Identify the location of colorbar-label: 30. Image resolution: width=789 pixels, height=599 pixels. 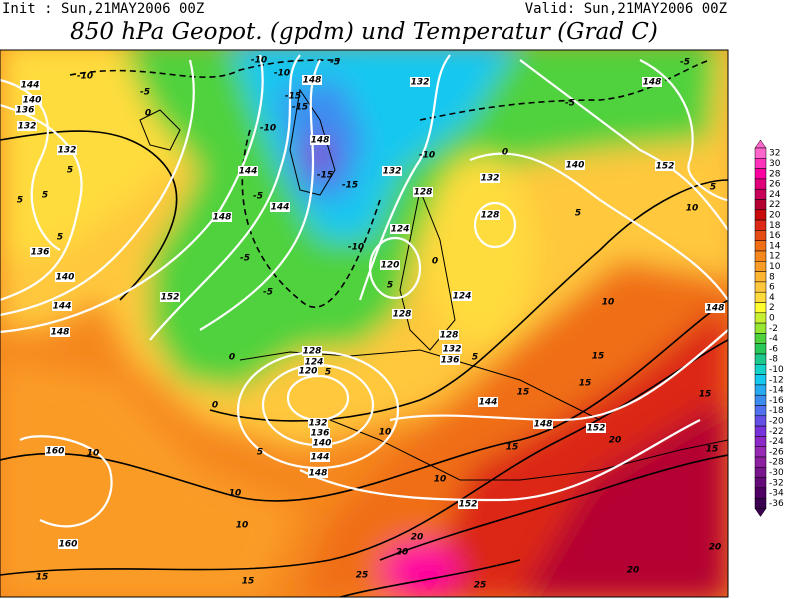
(775, 164).